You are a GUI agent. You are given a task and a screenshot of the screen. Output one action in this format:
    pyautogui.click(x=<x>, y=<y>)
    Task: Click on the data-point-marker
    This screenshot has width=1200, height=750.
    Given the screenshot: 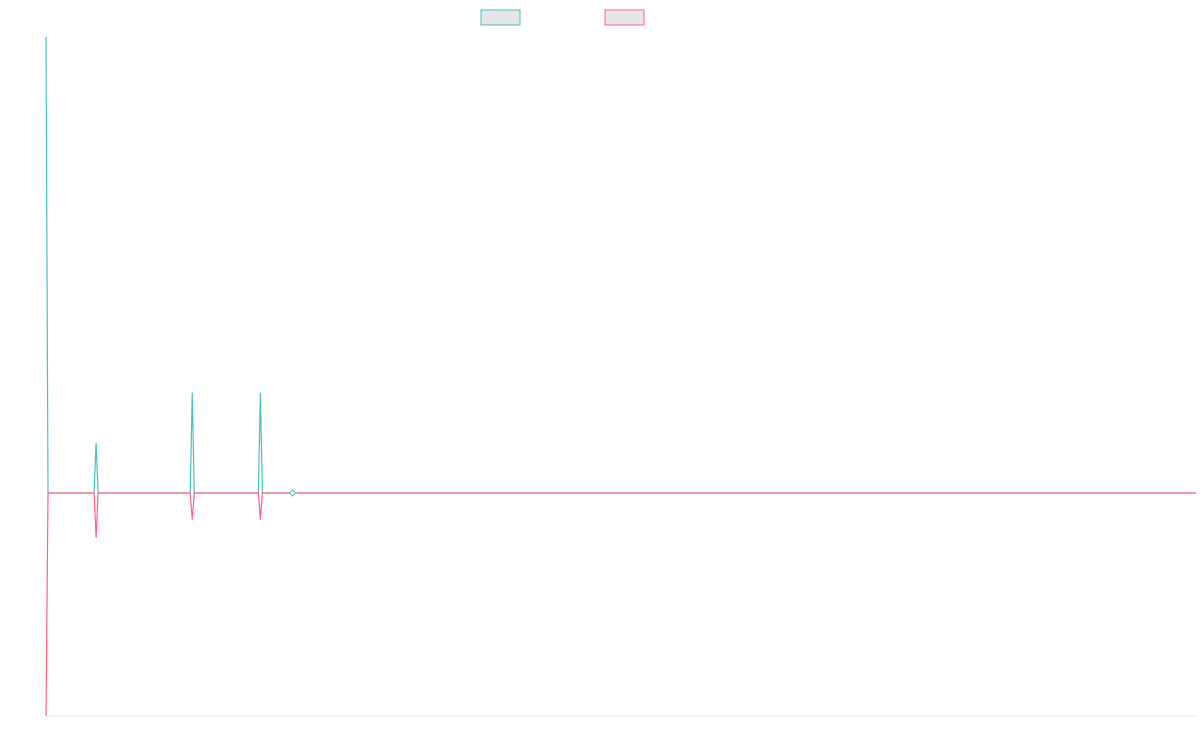 What is the action you would take?
    pyautogui.click(x=292, y=493)
    